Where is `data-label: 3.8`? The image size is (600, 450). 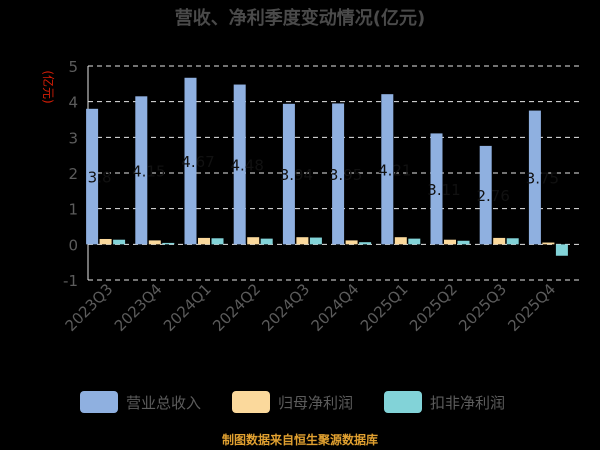 data-label: 3.8 is located at coordinates (100, 178).